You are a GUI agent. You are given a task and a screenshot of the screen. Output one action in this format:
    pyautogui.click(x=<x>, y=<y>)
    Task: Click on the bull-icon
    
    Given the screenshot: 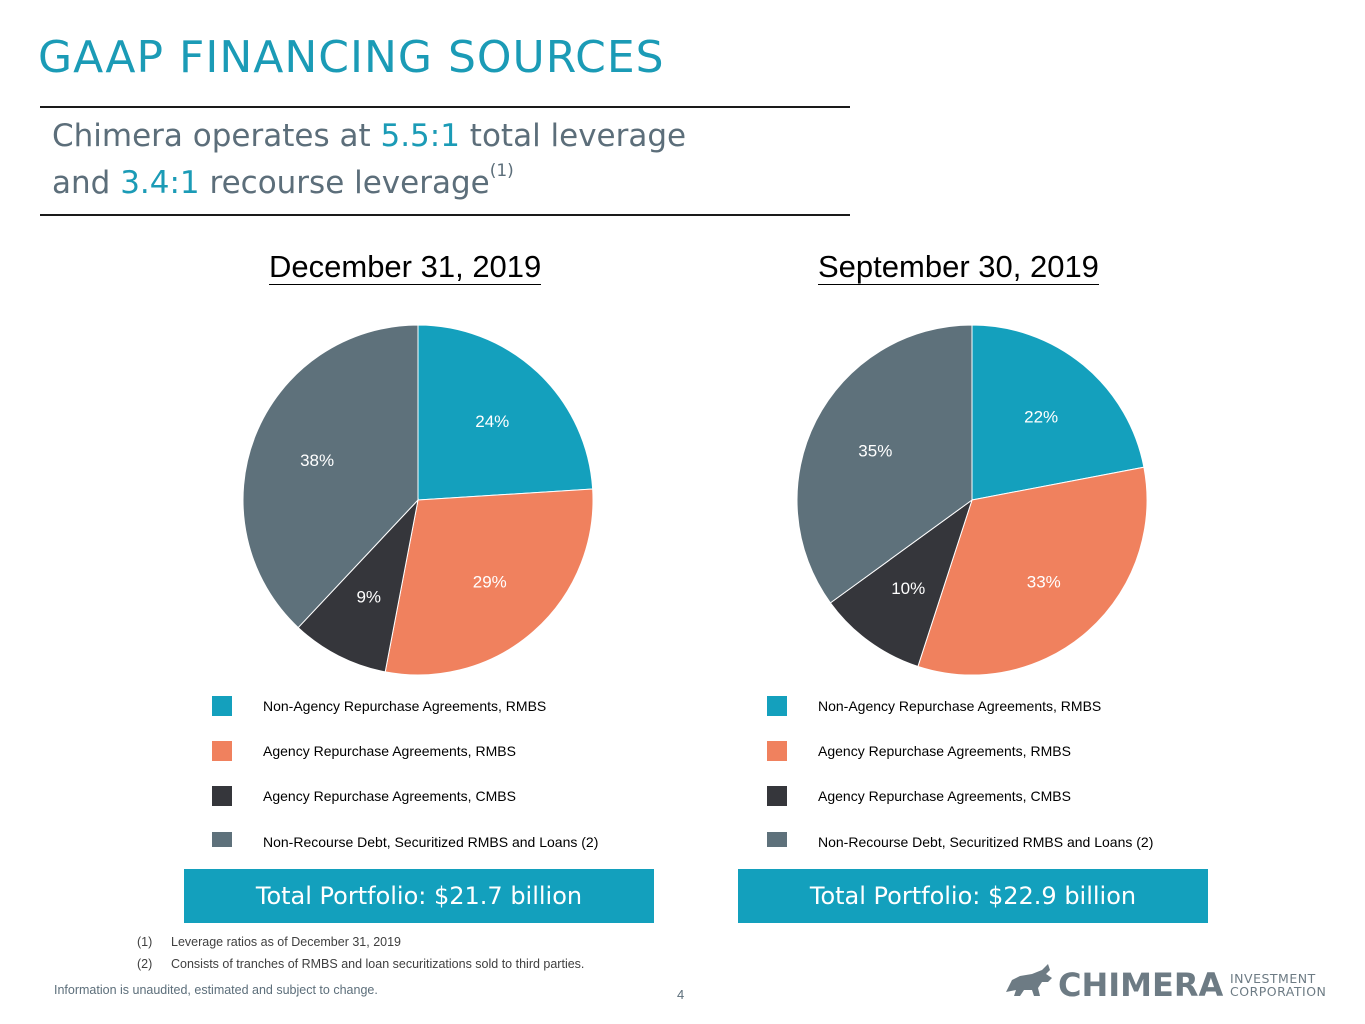 What is the action you would take?
    pyautogui.click(x=1029, y=980)
    